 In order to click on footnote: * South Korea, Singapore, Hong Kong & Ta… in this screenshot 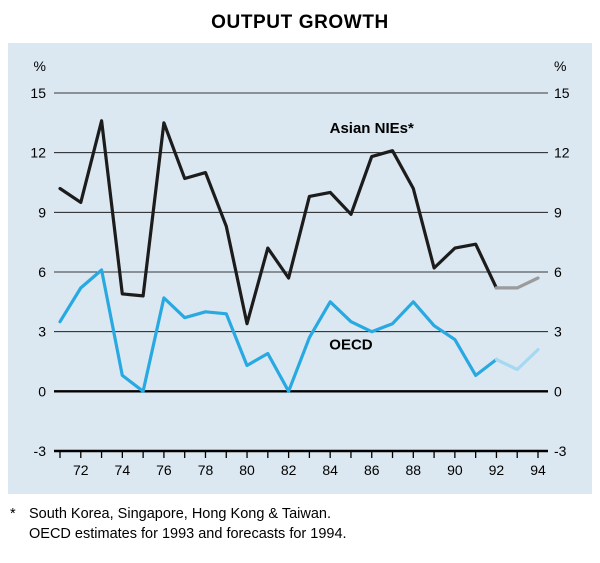, I will do `click(300, 524)`.